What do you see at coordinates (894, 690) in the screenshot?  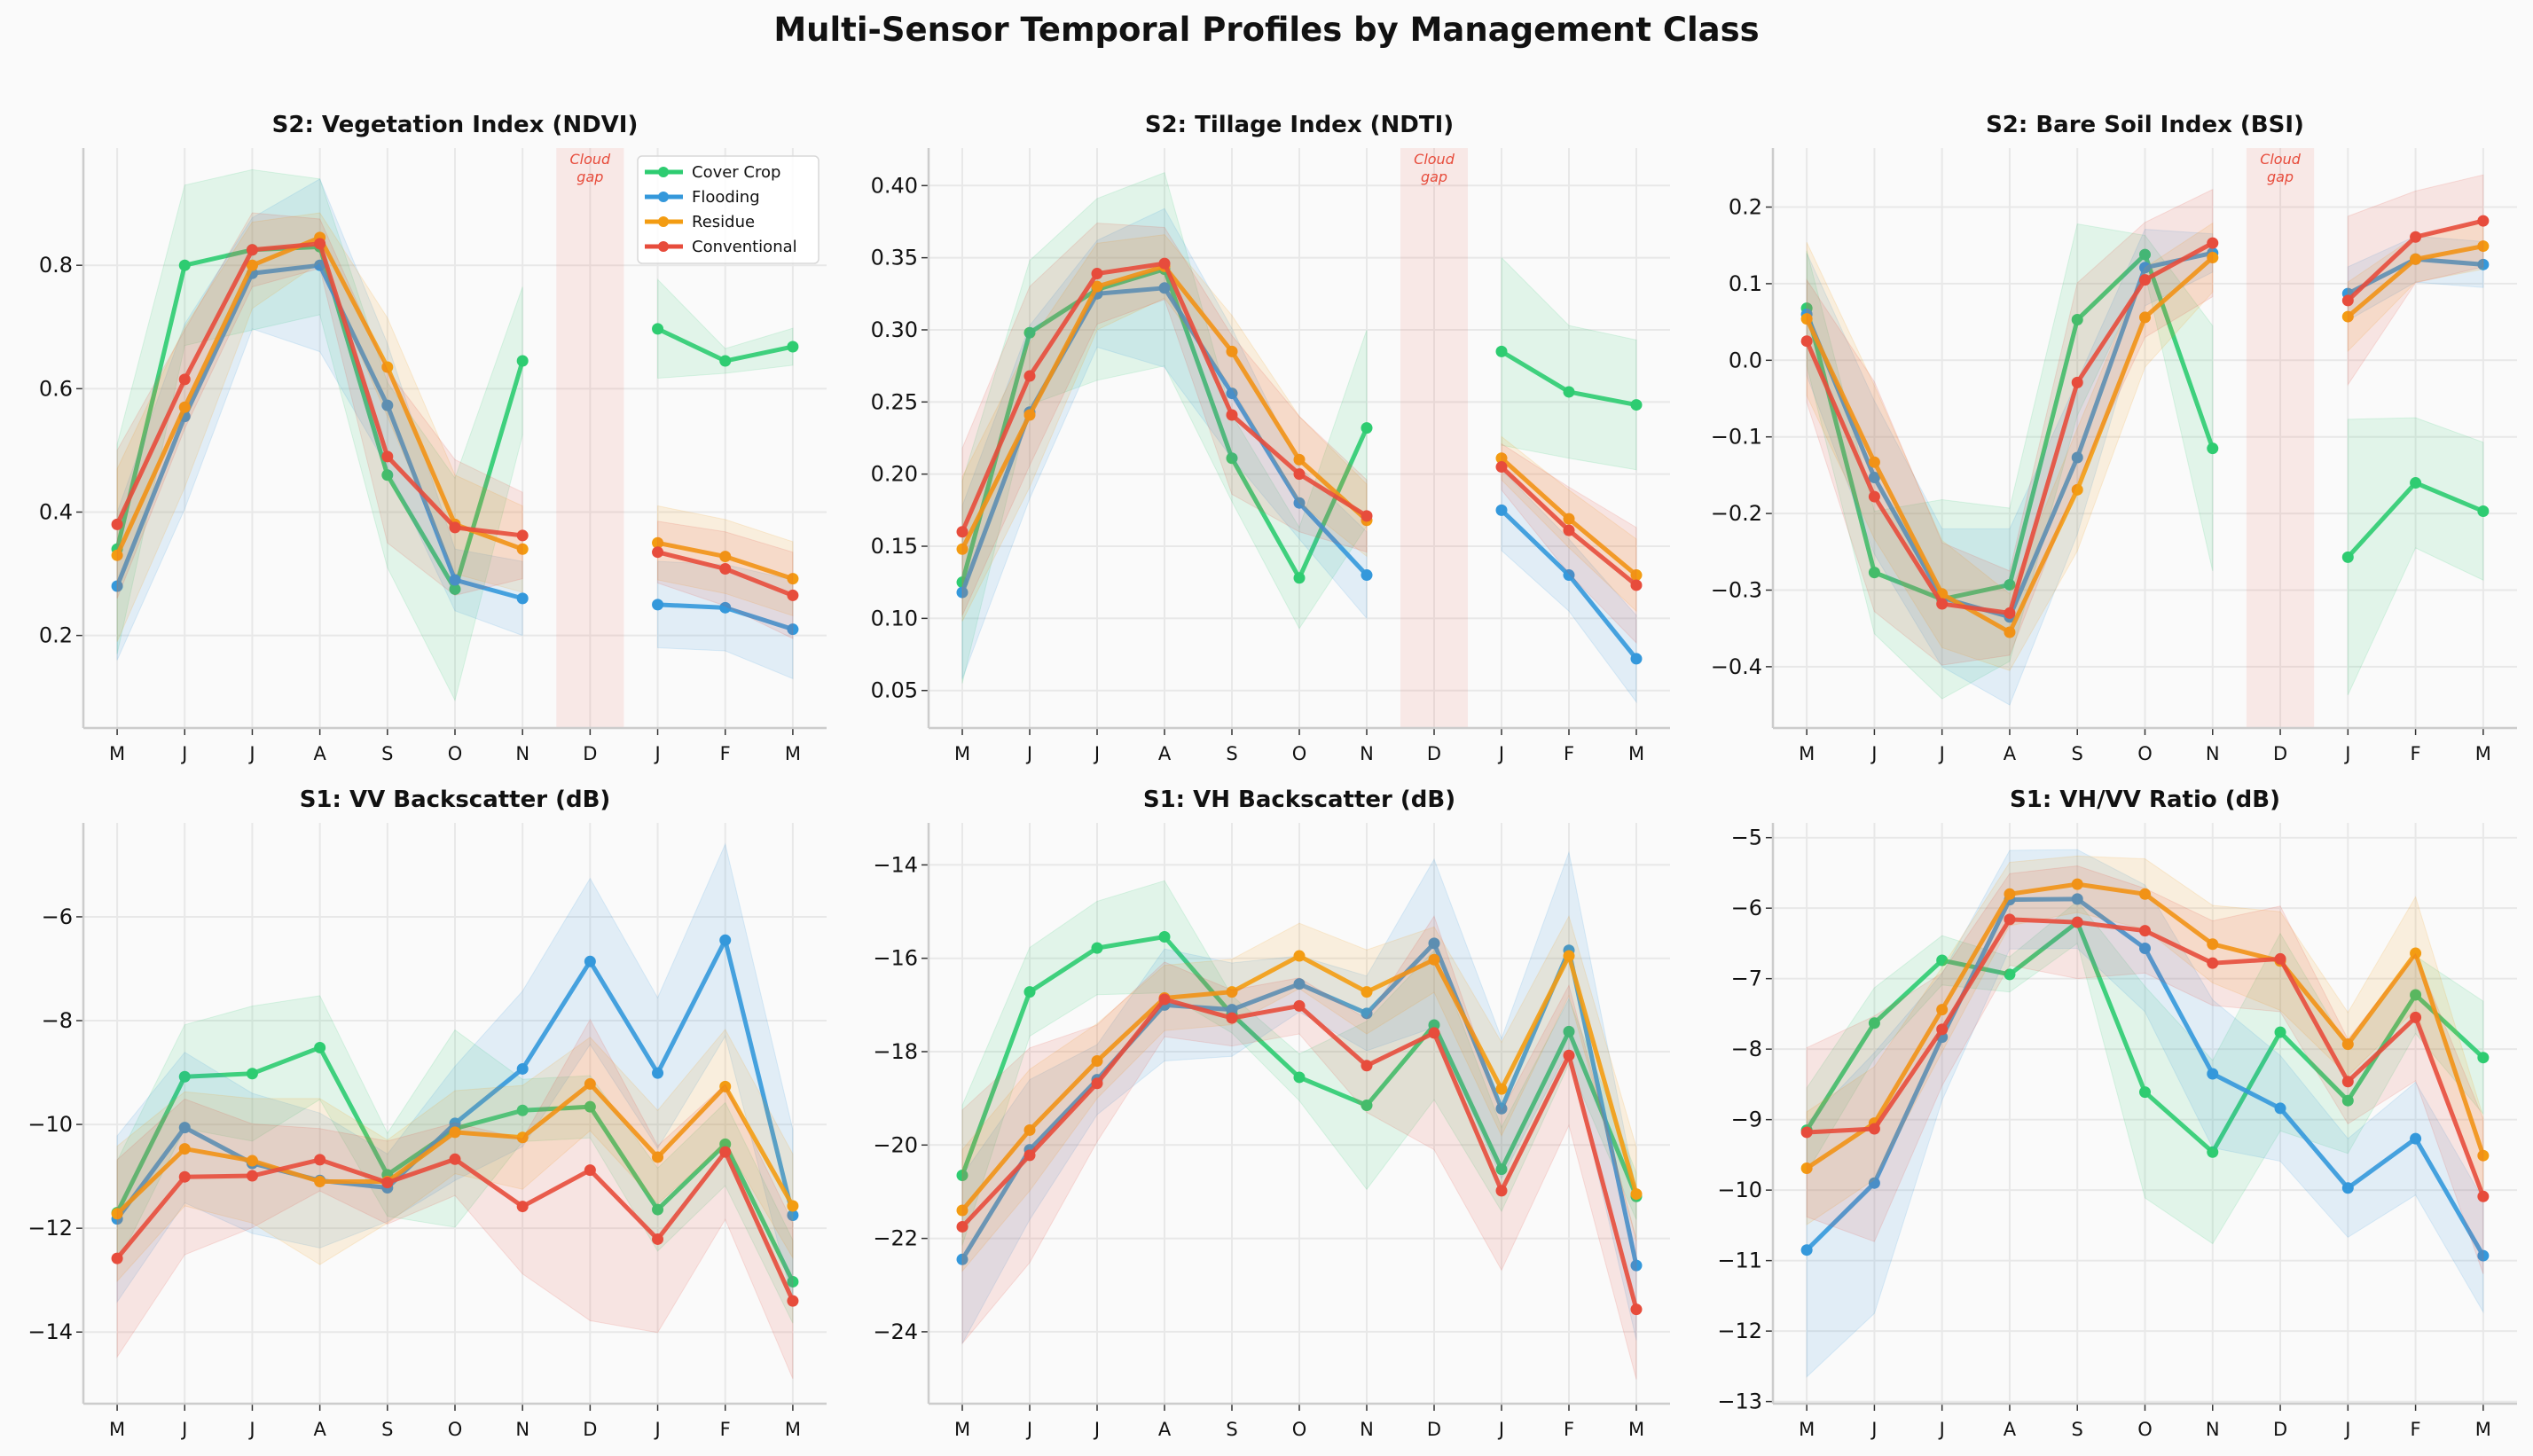 I see `y-tick-label: 0.05` at bounding box center [894, 690].